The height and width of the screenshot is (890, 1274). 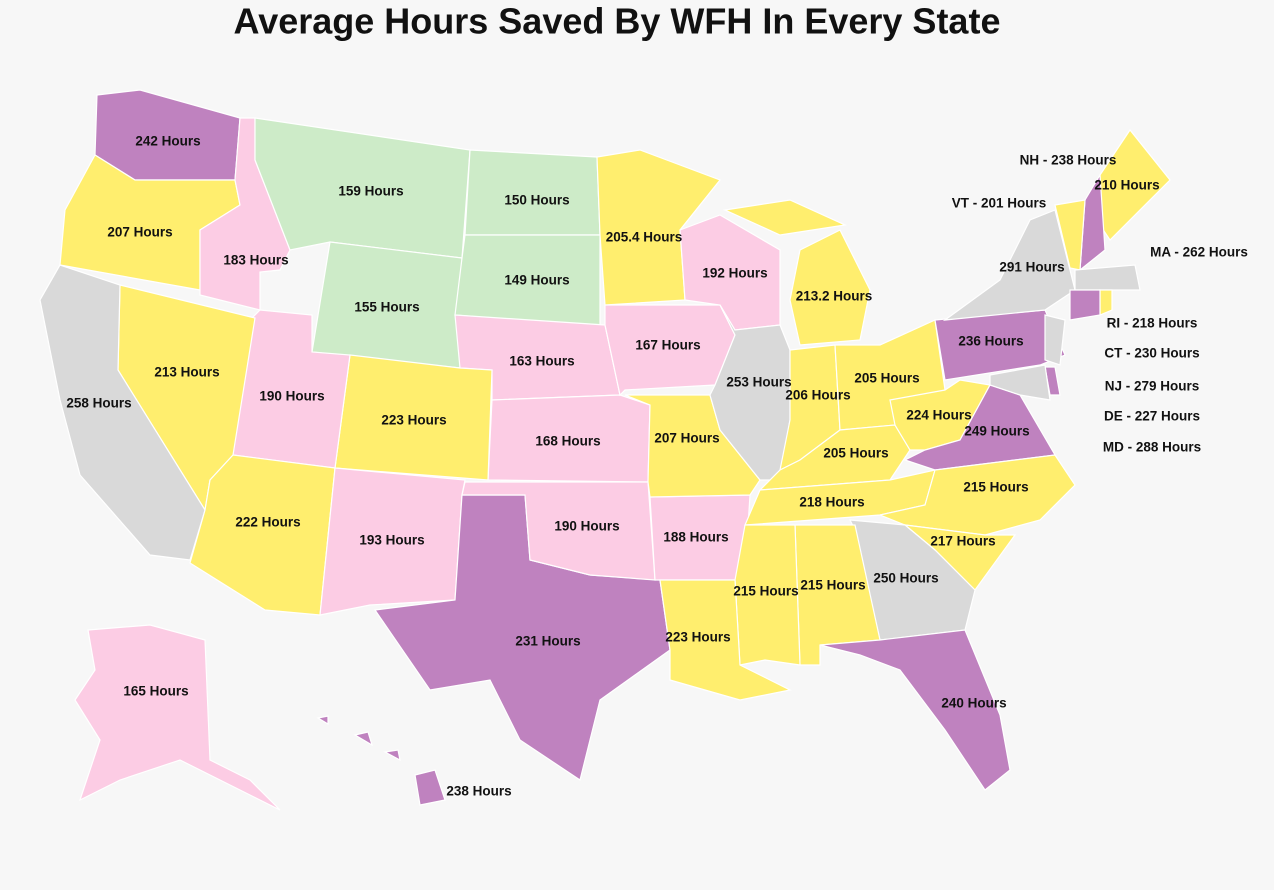 I want to click on state-label: 213 Hours, so click(x=186, y=372).